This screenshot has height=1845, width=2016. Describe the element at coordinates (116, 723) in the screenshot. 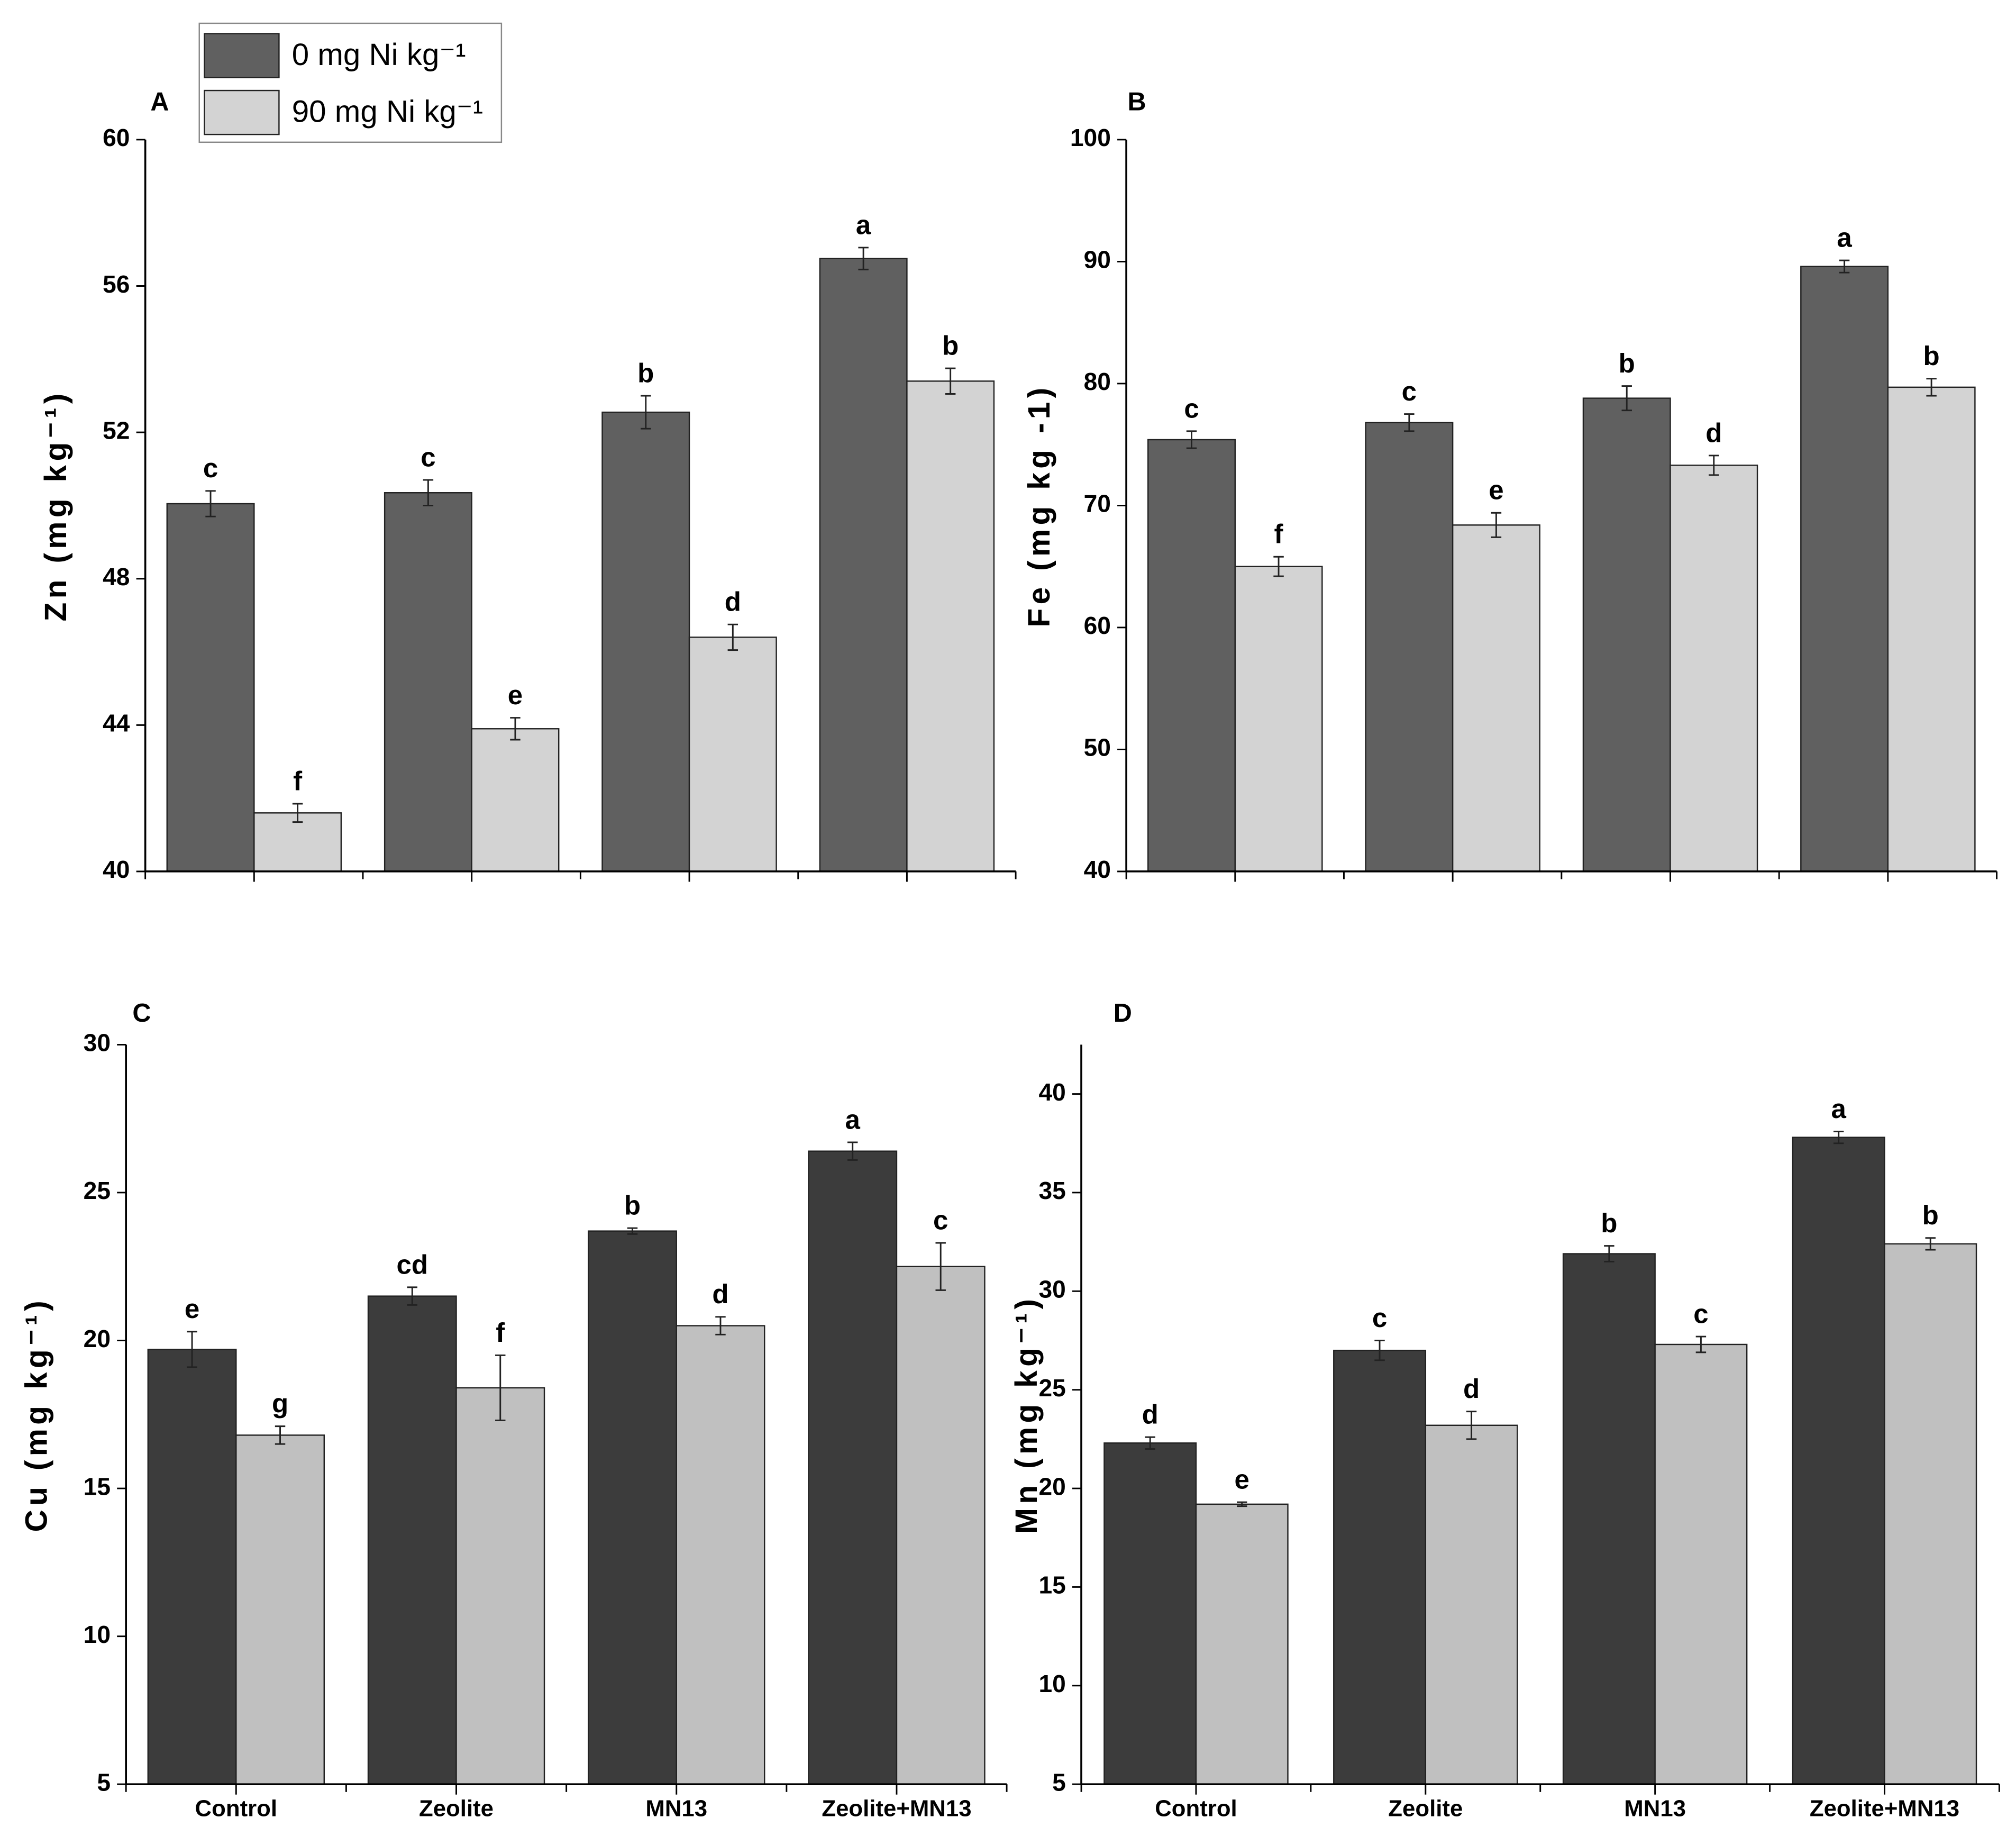

I see `y-tick-label: 44` at that location.